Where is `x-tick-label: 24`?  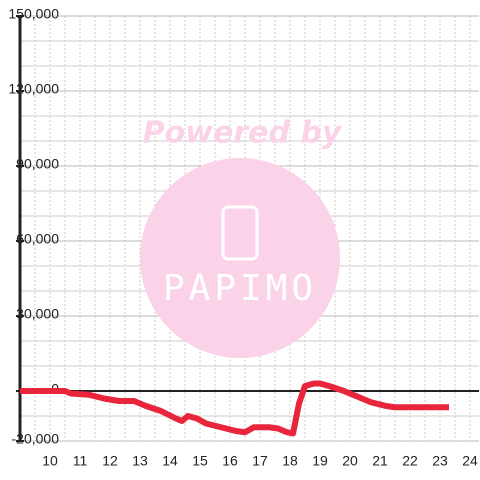
x-tick-label: 24 is located at coordinates (470, 461).